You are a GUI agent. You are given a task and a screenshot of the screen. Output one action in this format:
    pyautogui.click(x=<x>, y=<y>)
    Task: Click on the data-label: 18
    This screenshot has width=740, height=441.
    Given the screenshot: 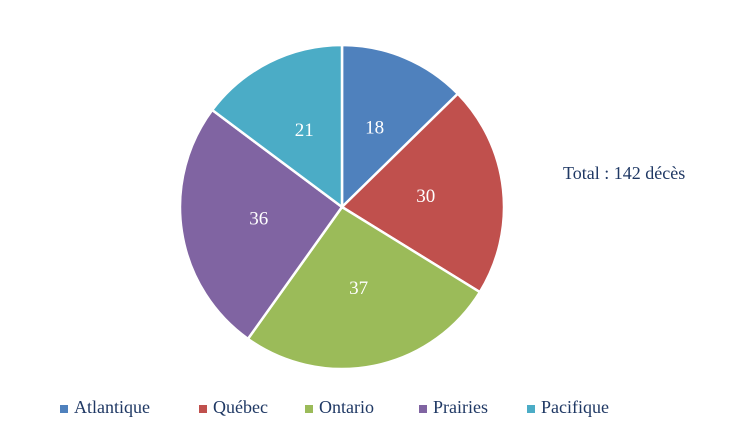 What is the action you would take?
    pyautogui.click(x=374, y=128)
    